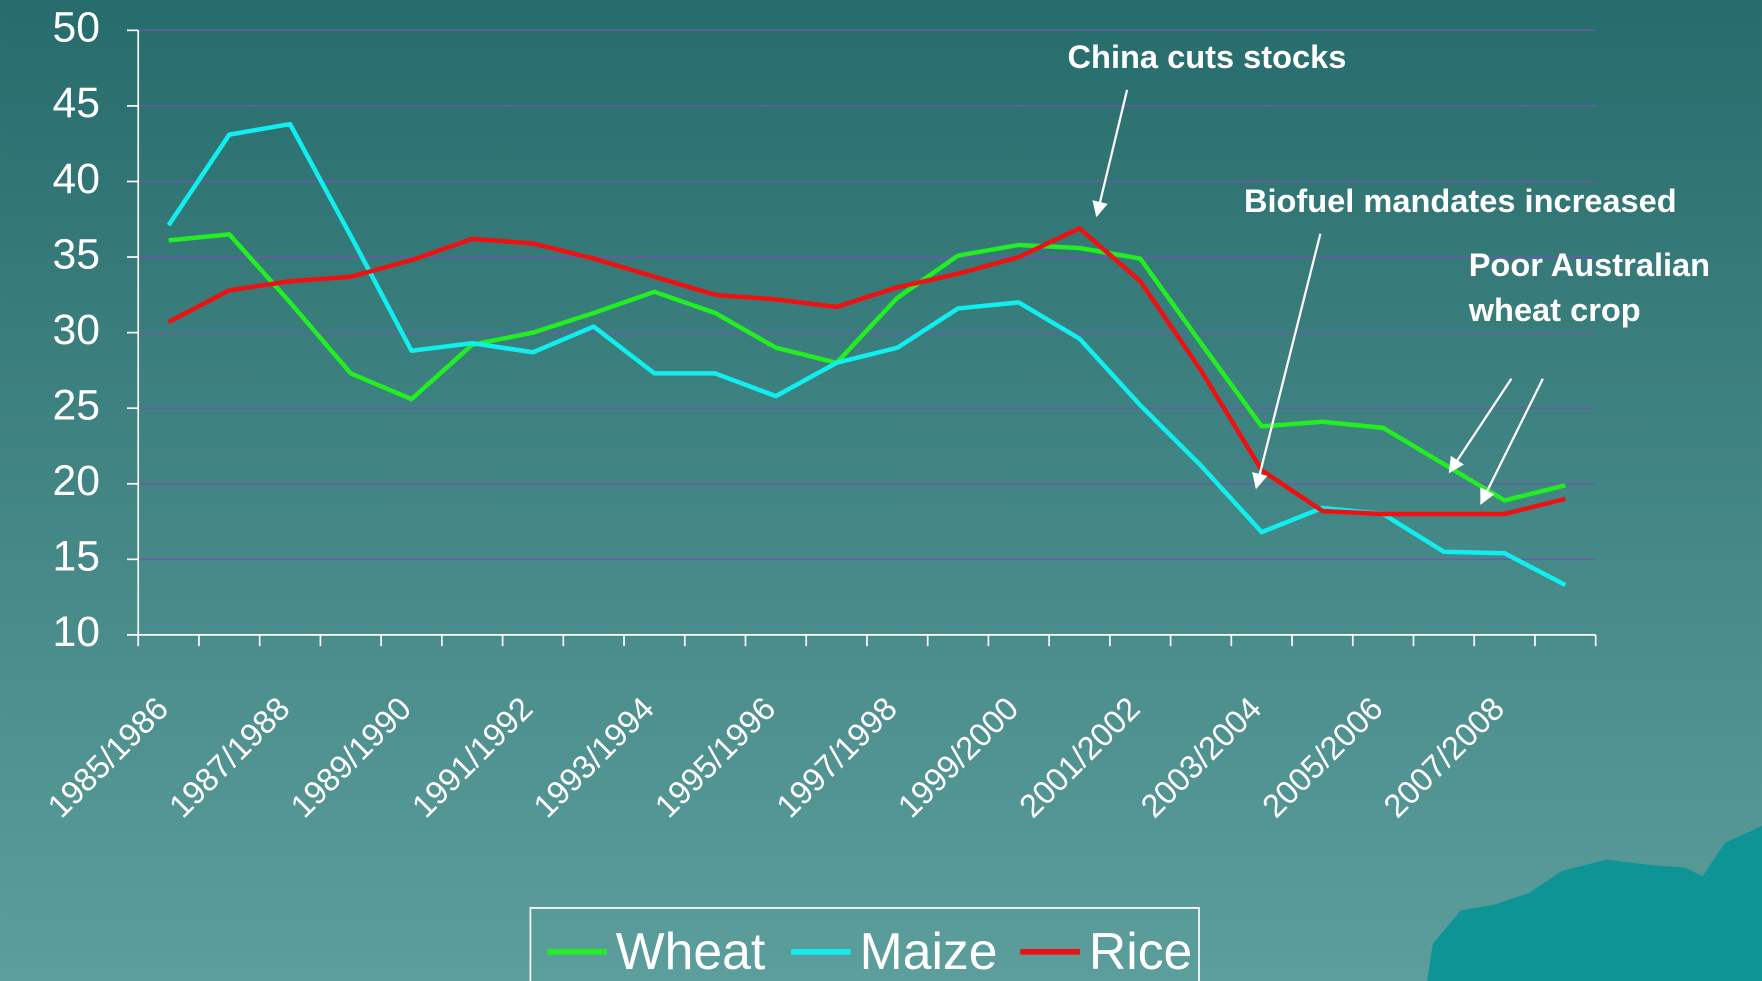 This screenshot has width=1762, height=981. I want to click on legend-label: Wheat, so click(690, 951).